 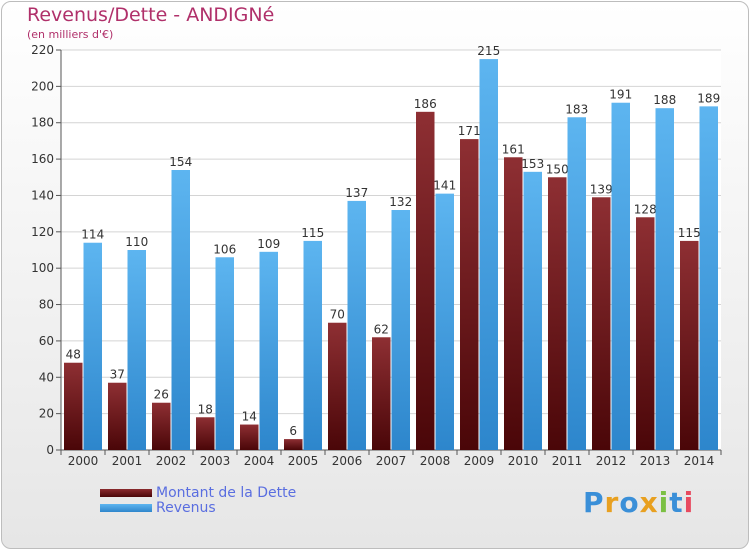 What do you see at coordinates (645, 209) in the screenshot?
I see `data-label-dette: 128` at bounding box center [645, 209].